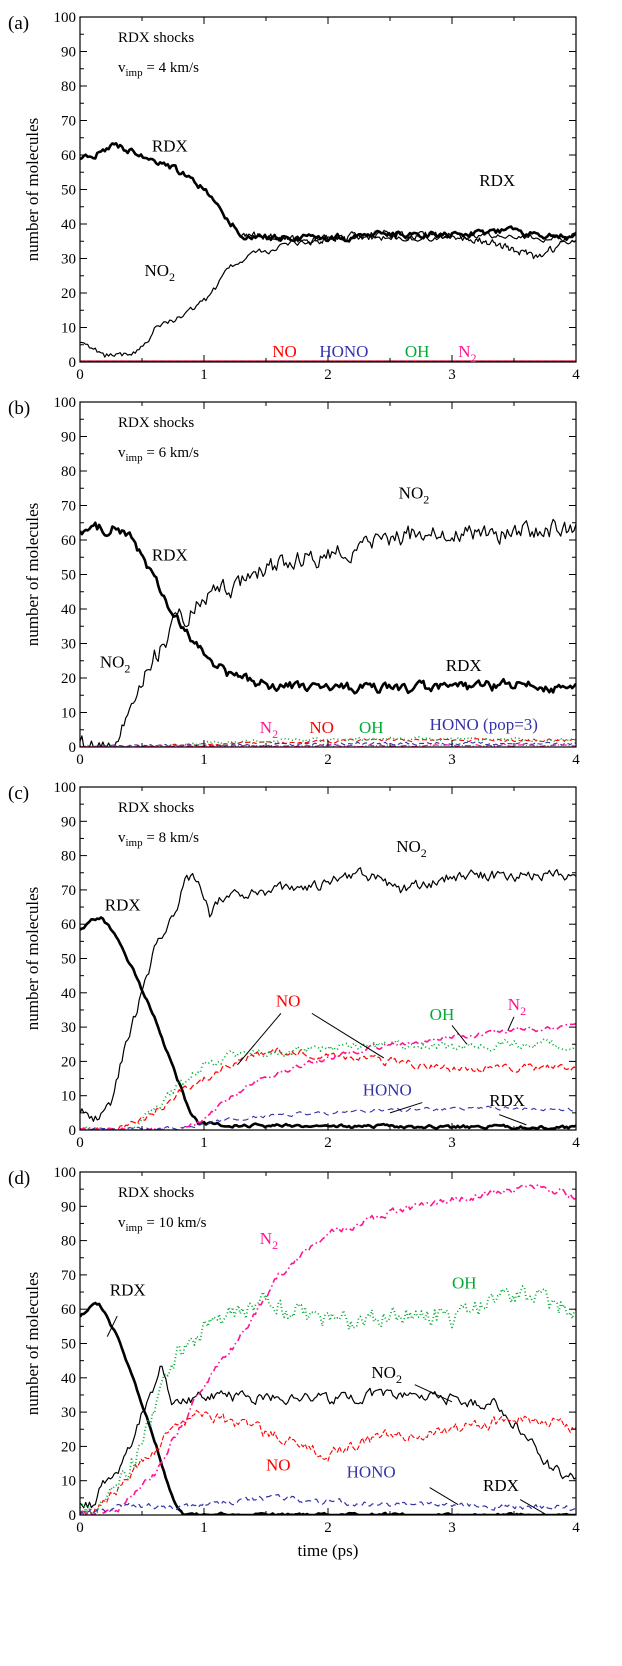 The width and height of the screenshot is (622, 1666). I want to click on panel-b-xtick-label: 0, so click(80, 760).